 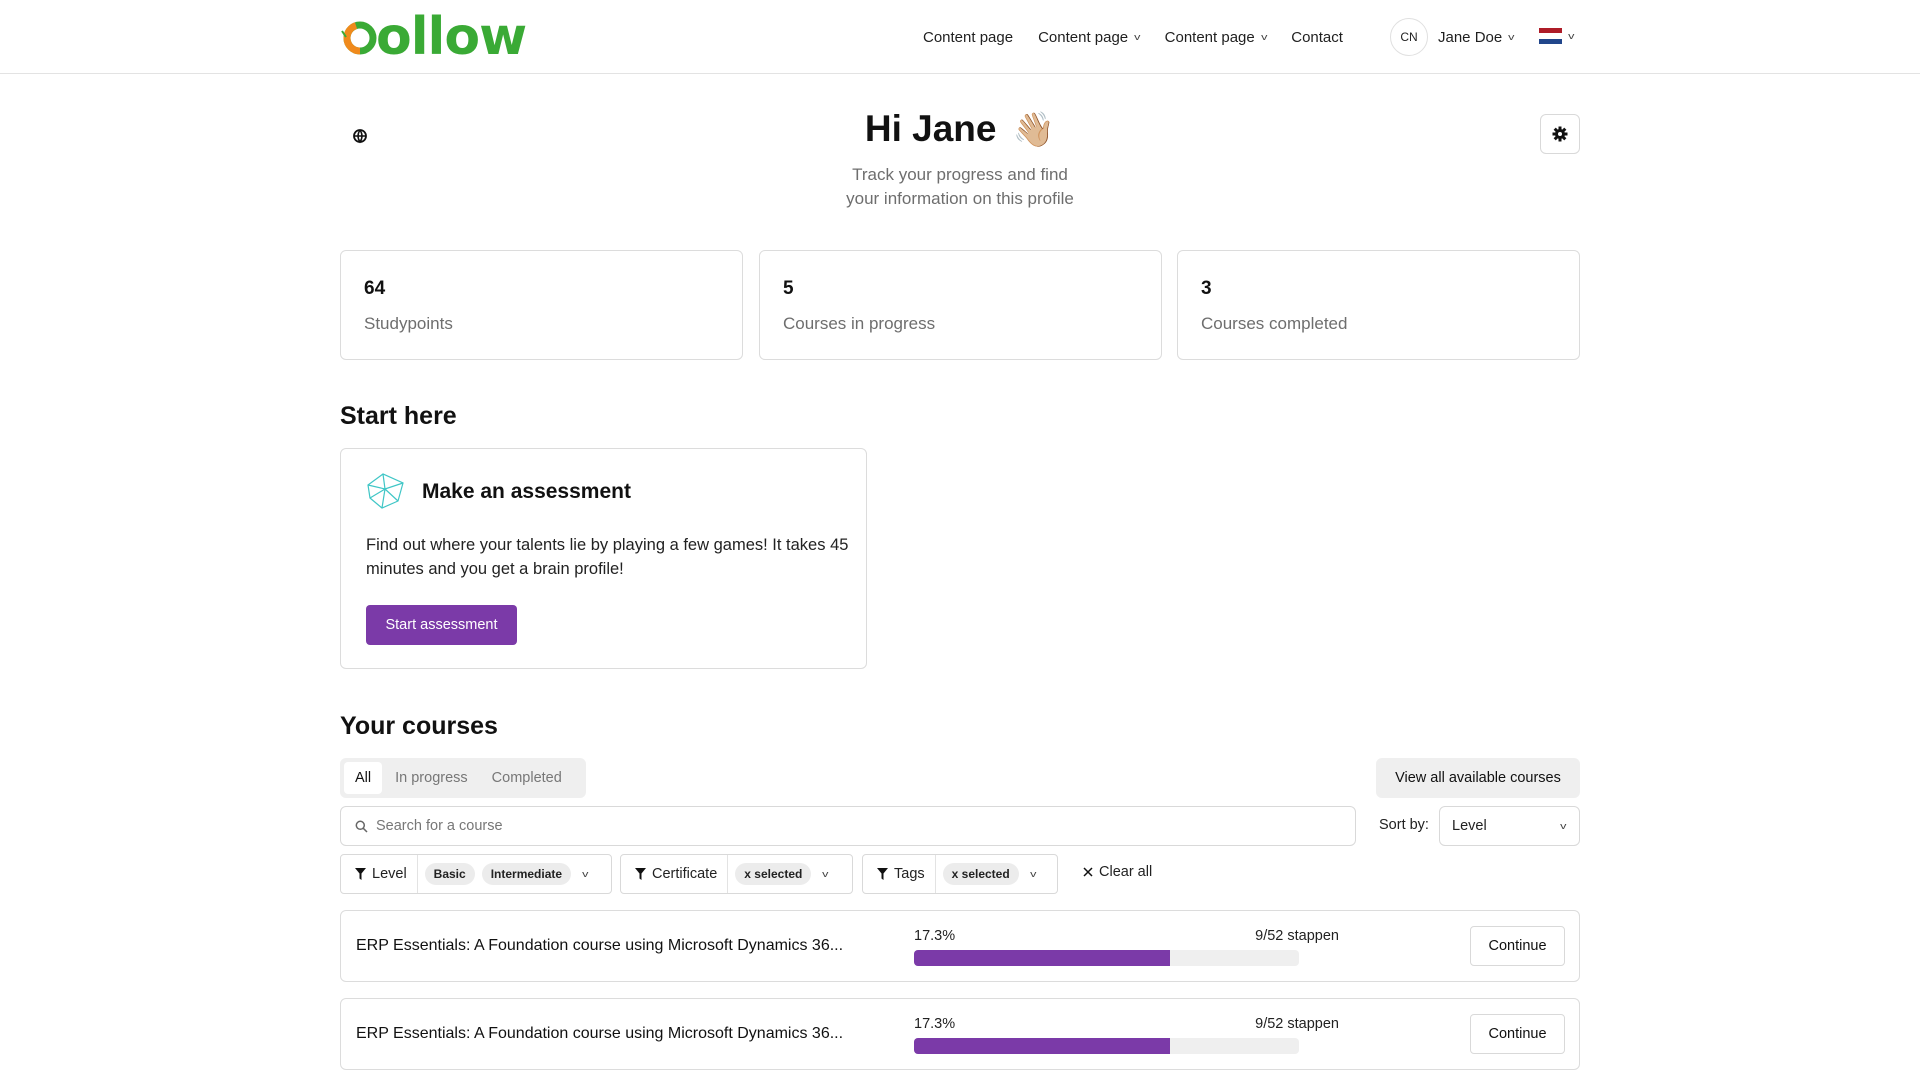 What do you see at coordinates (1409, 37) in the screenshot?
I see `avatar: CN` at bounding box center [1409, 37].